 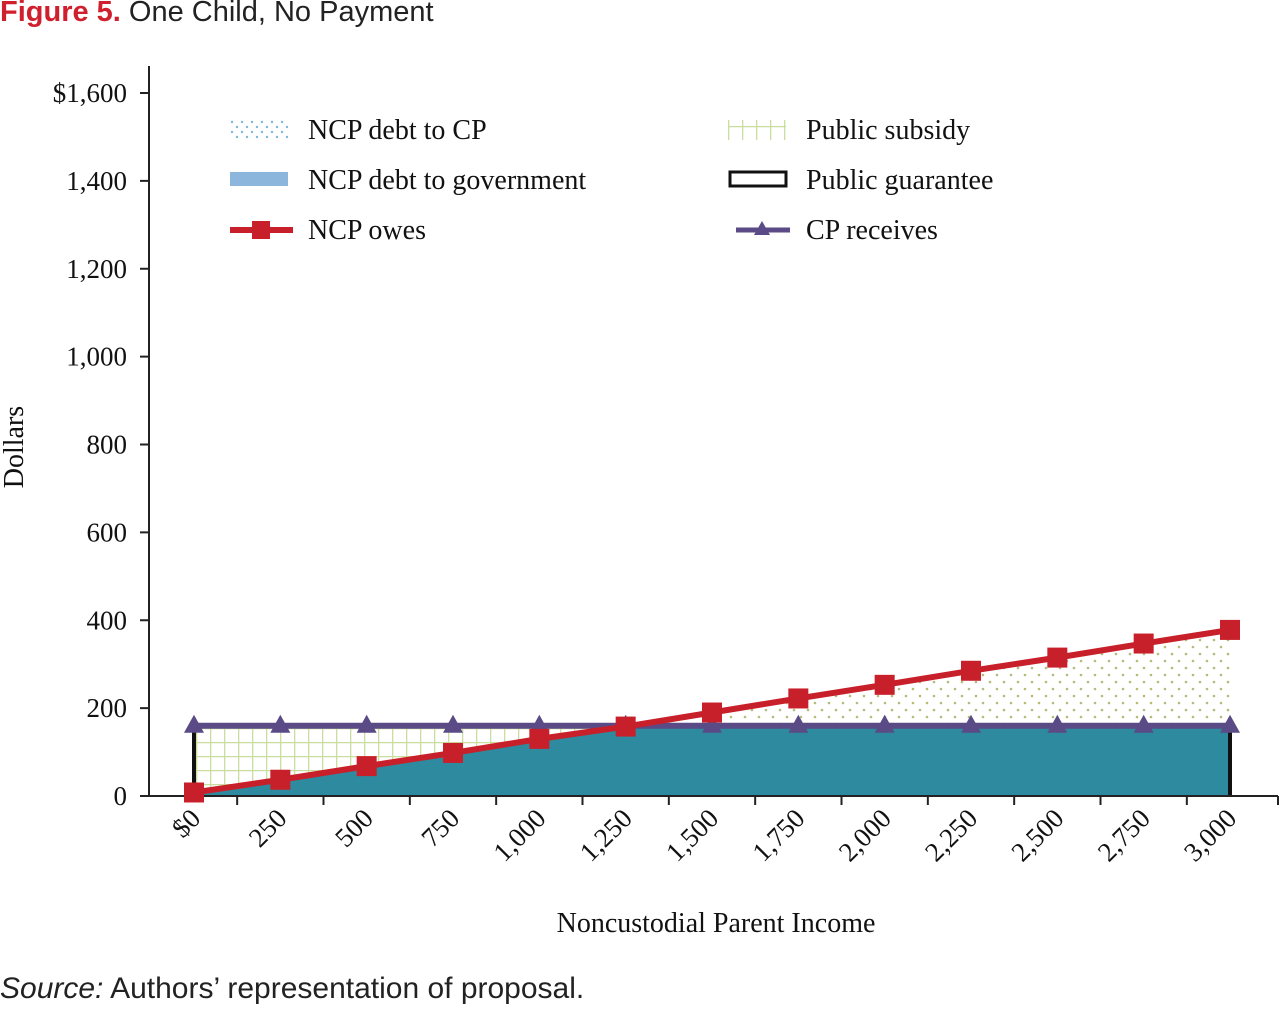 I want to click on legend-entry: Public subsidy, so click(x=849, y=130).